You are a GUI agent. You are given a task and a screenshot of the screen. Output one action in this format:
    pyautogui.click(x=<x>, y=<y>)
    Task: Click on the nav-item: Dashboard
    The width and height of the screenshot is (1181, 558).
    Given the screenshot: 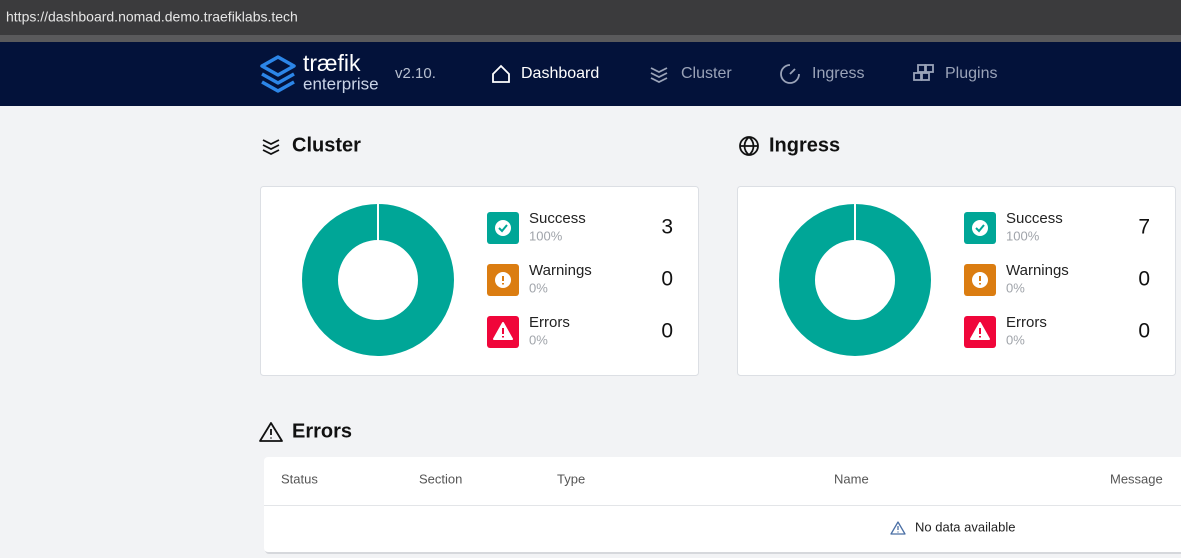 What is the action you would take?
    pyautogui.click(x=560, y=73)
    